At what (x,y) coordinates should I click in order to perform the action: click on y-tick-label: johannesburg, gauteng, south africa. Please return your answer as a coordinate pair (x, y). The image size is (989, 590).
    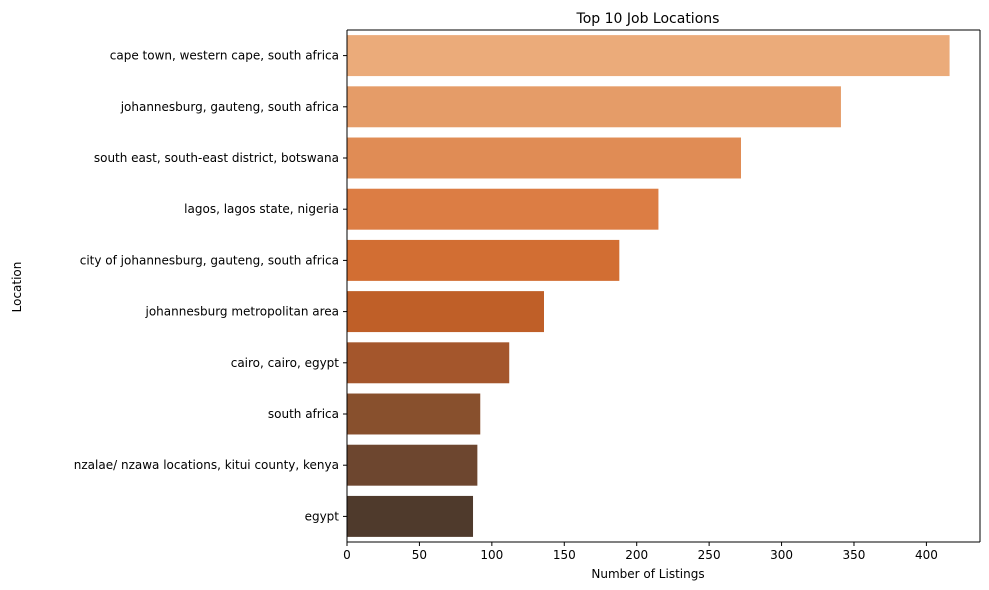
    Looking at the image, I should click on (229, 107).